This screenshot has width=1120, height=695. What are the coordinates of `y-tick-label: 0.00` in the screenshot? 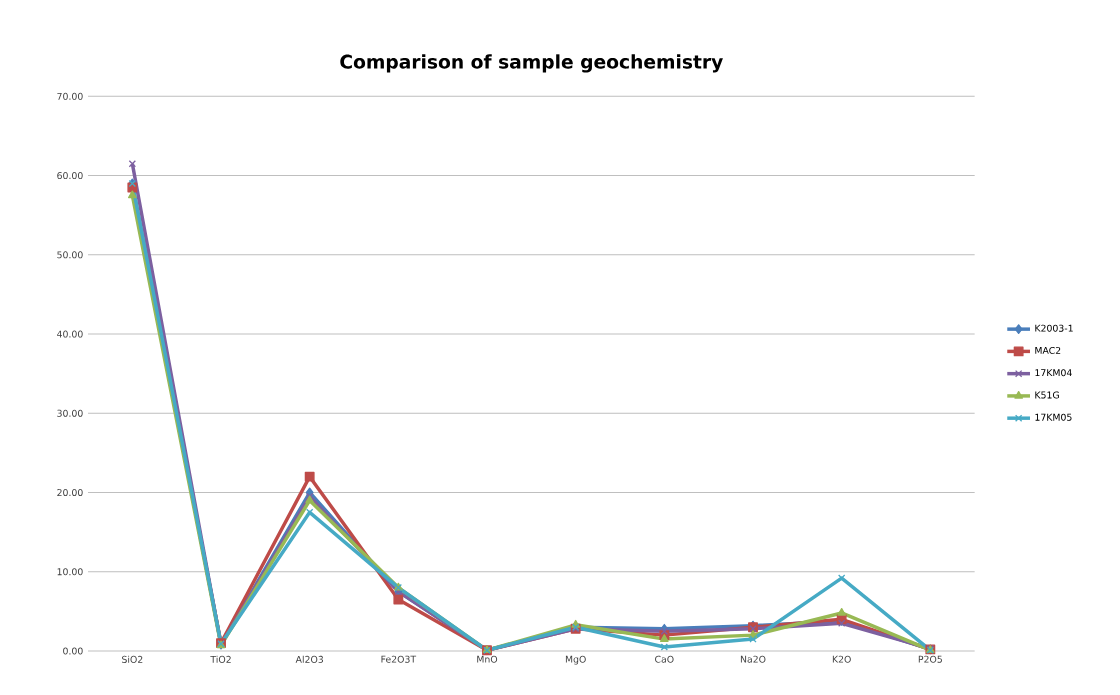 It's located at (73, 651).